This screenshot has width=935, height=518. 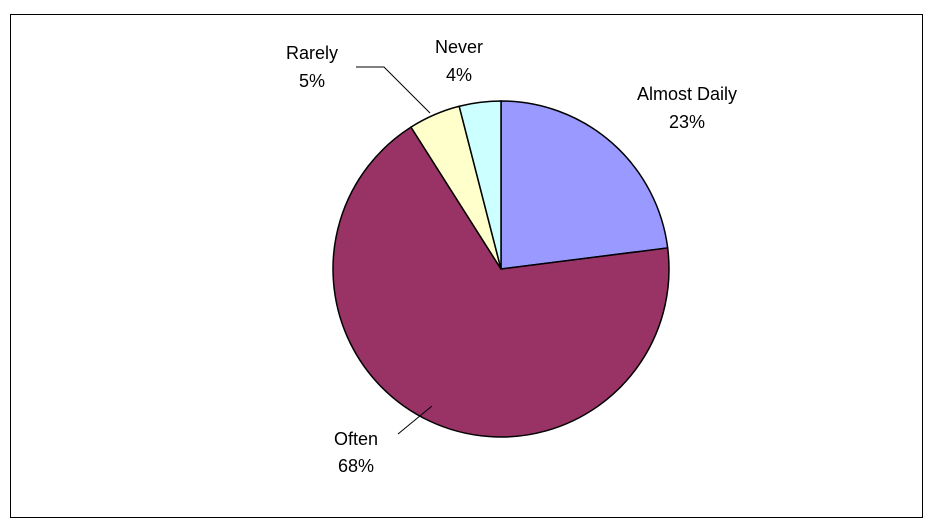 I want to click on slice-percent-almost-daily: 23%, so click(x=687, y=122).